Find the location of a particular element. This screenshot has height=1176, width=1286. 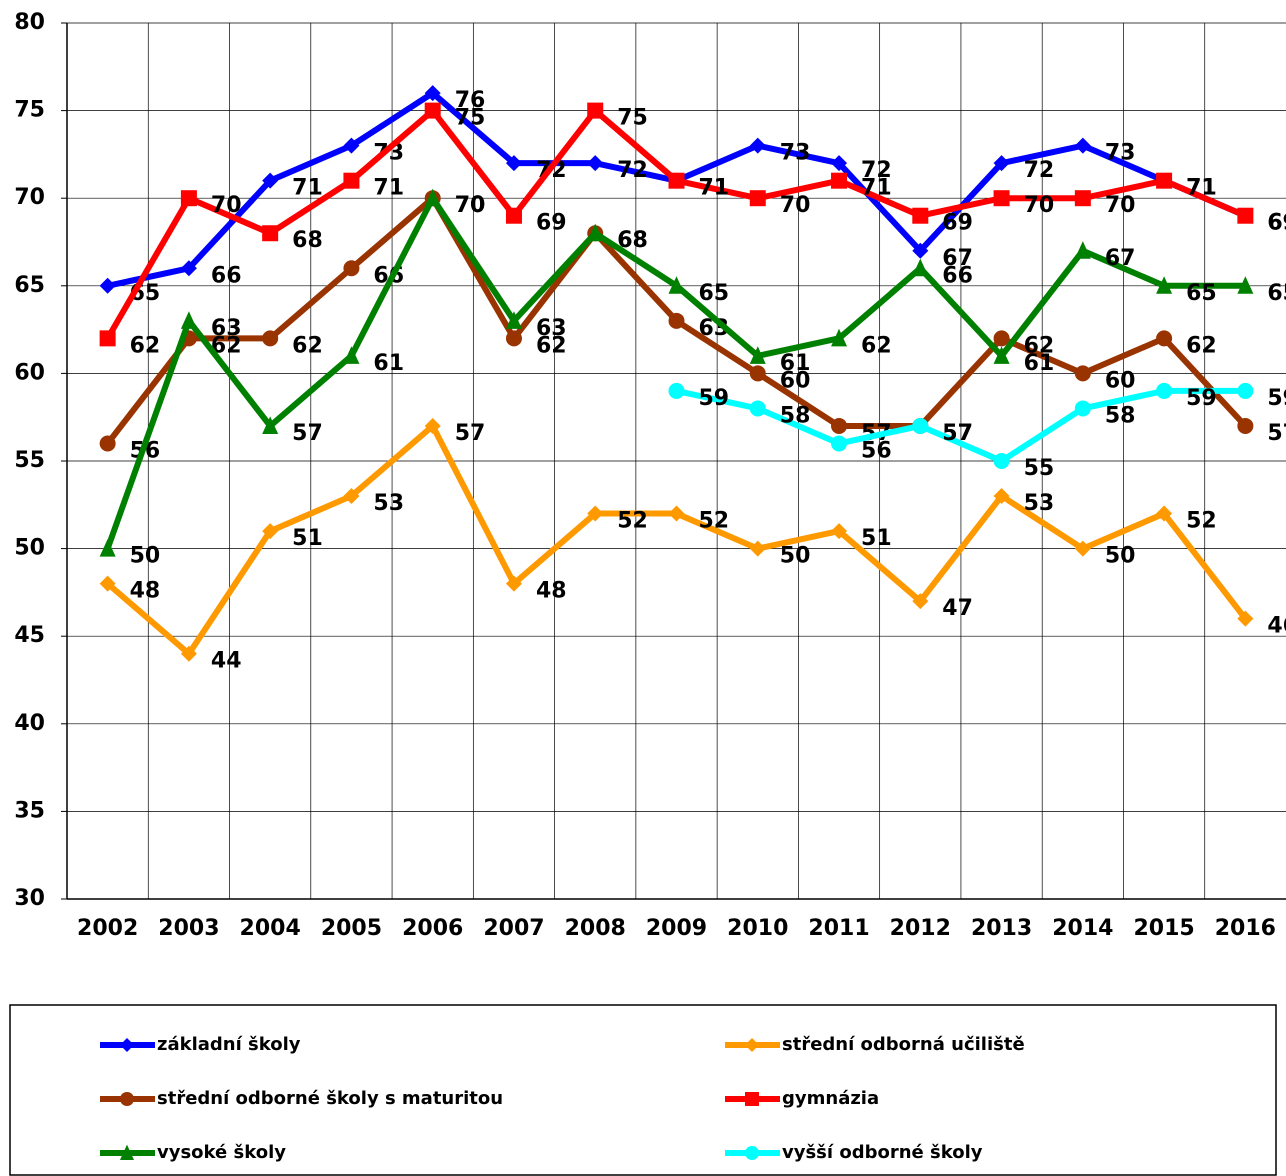

y-tick-label: 75 is located at coordinates (29, 110).